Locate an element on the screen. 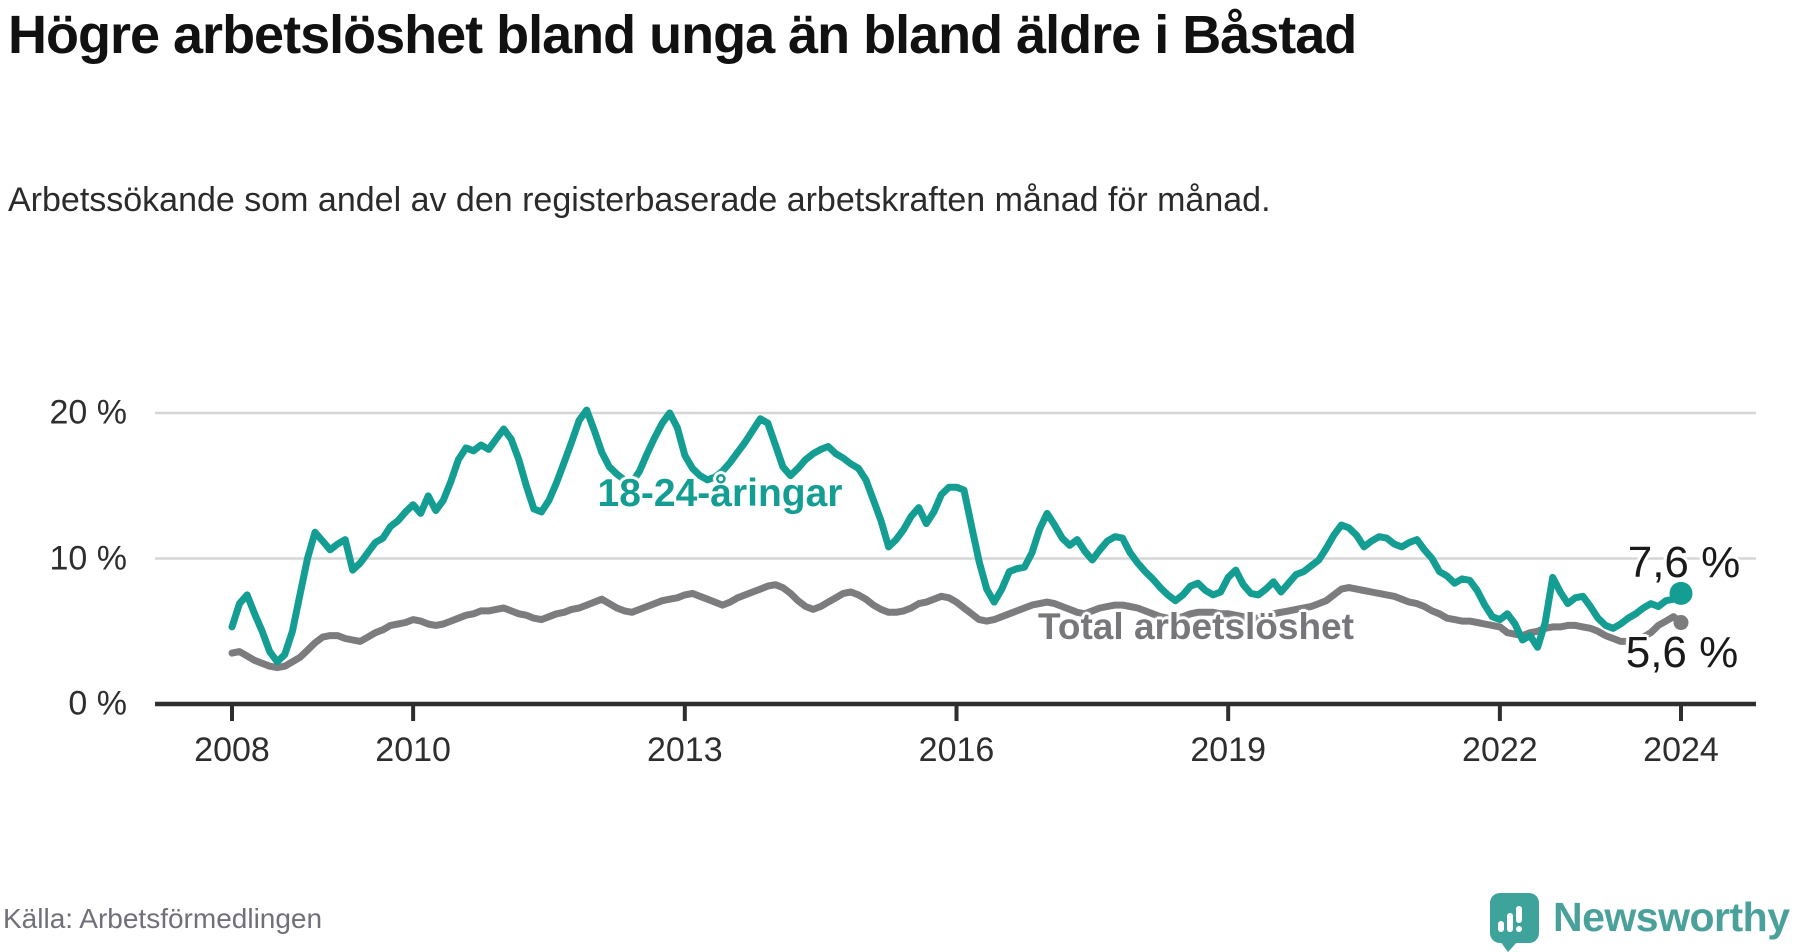  x-axis-label: 2008 is located at coordinates (232, 750).